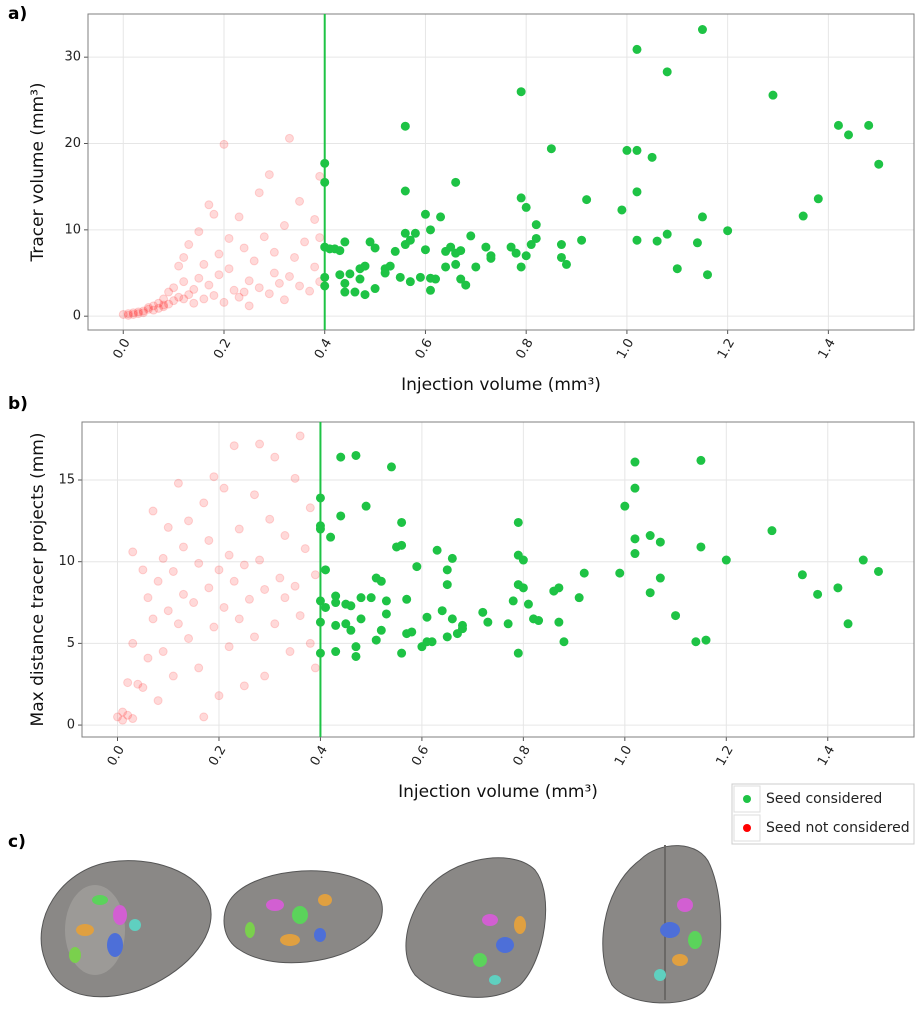  I want to click on panel-label: c), so click(17, 842).